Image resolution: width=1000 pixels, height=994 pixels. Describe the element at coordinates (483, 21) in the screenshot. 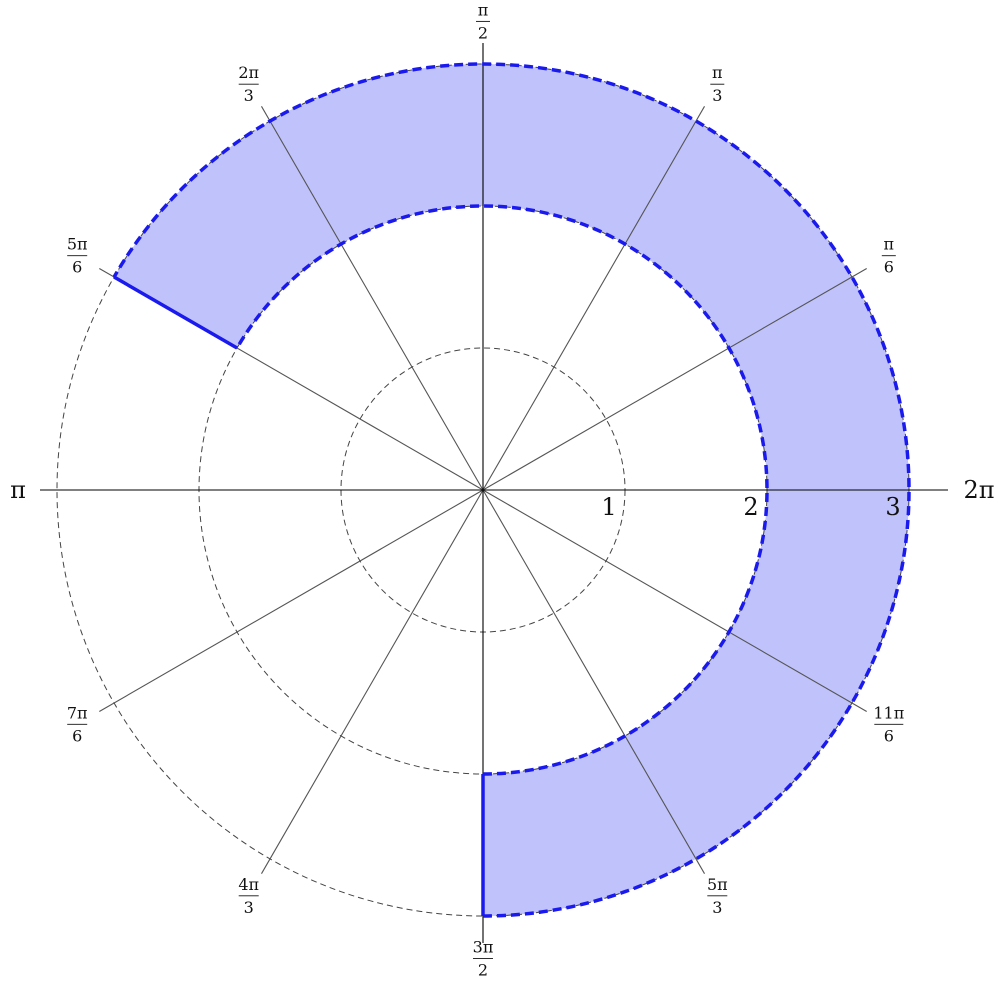

I see `angle-label-pi2: π2` at that location.